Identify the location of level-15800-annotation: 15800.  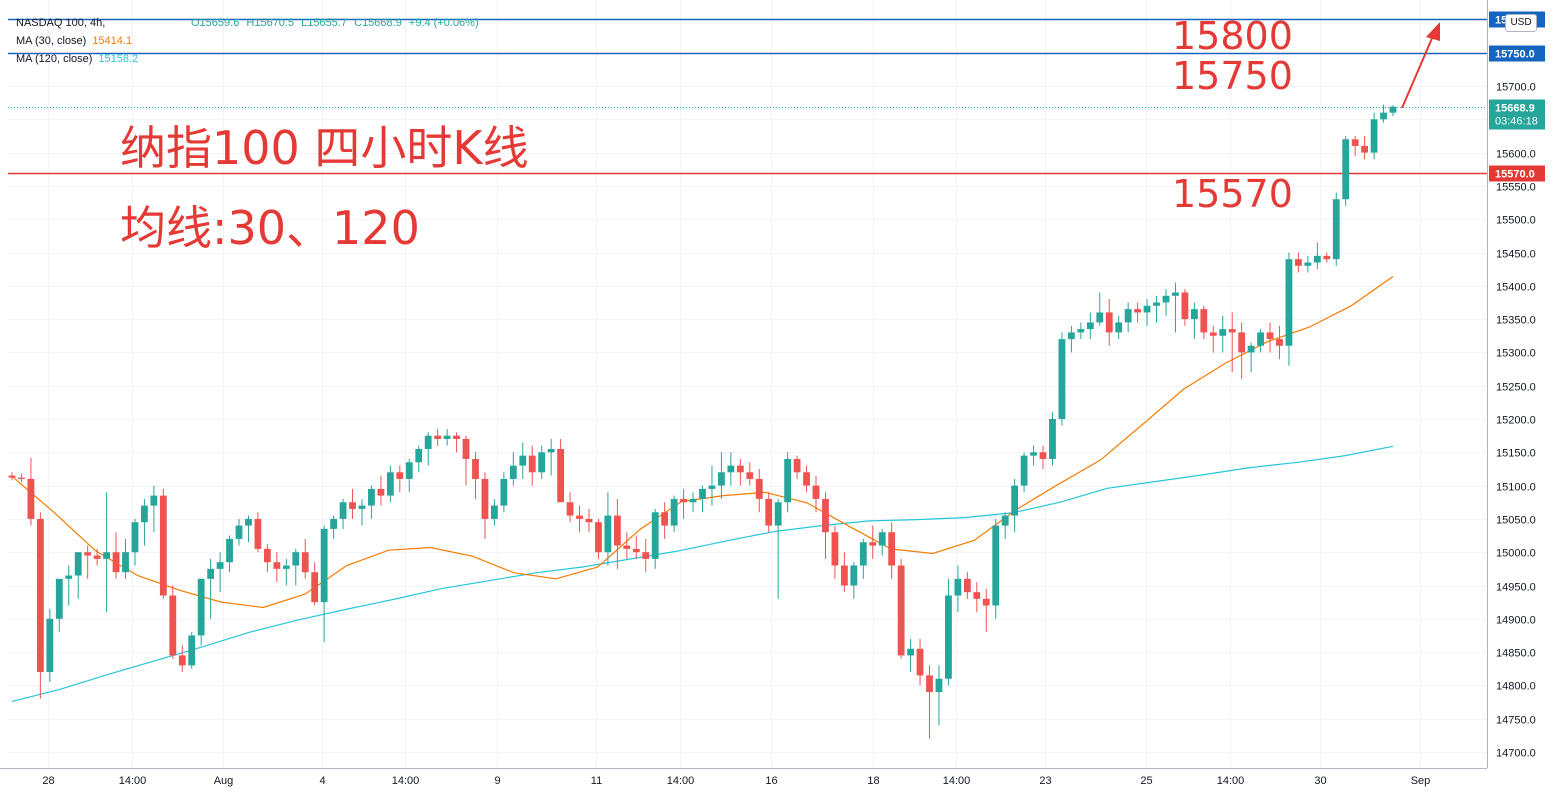
(1232, 36).